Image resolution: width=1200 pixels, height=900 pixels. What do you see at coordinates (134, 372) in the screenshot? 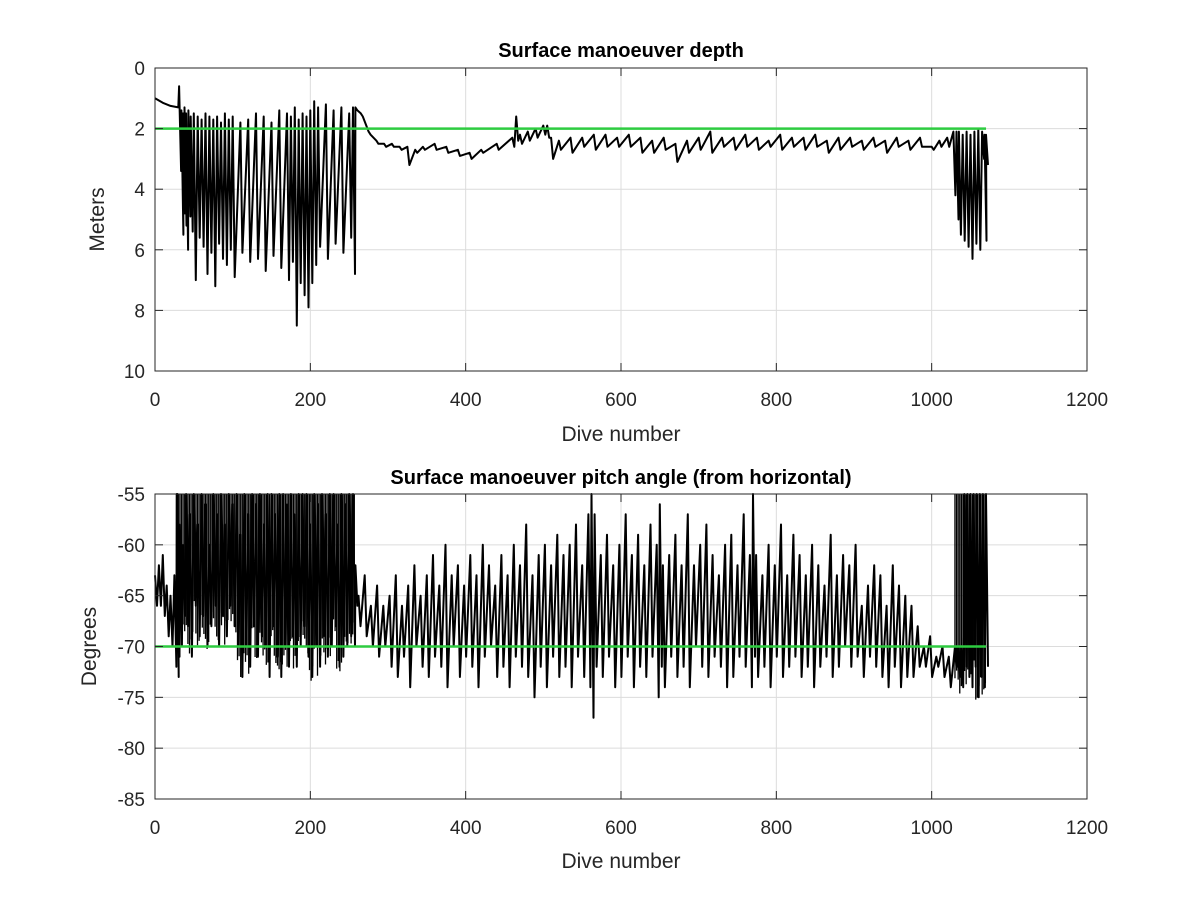
I see `y-tick-label: 10` at bounding box center [134, 372].